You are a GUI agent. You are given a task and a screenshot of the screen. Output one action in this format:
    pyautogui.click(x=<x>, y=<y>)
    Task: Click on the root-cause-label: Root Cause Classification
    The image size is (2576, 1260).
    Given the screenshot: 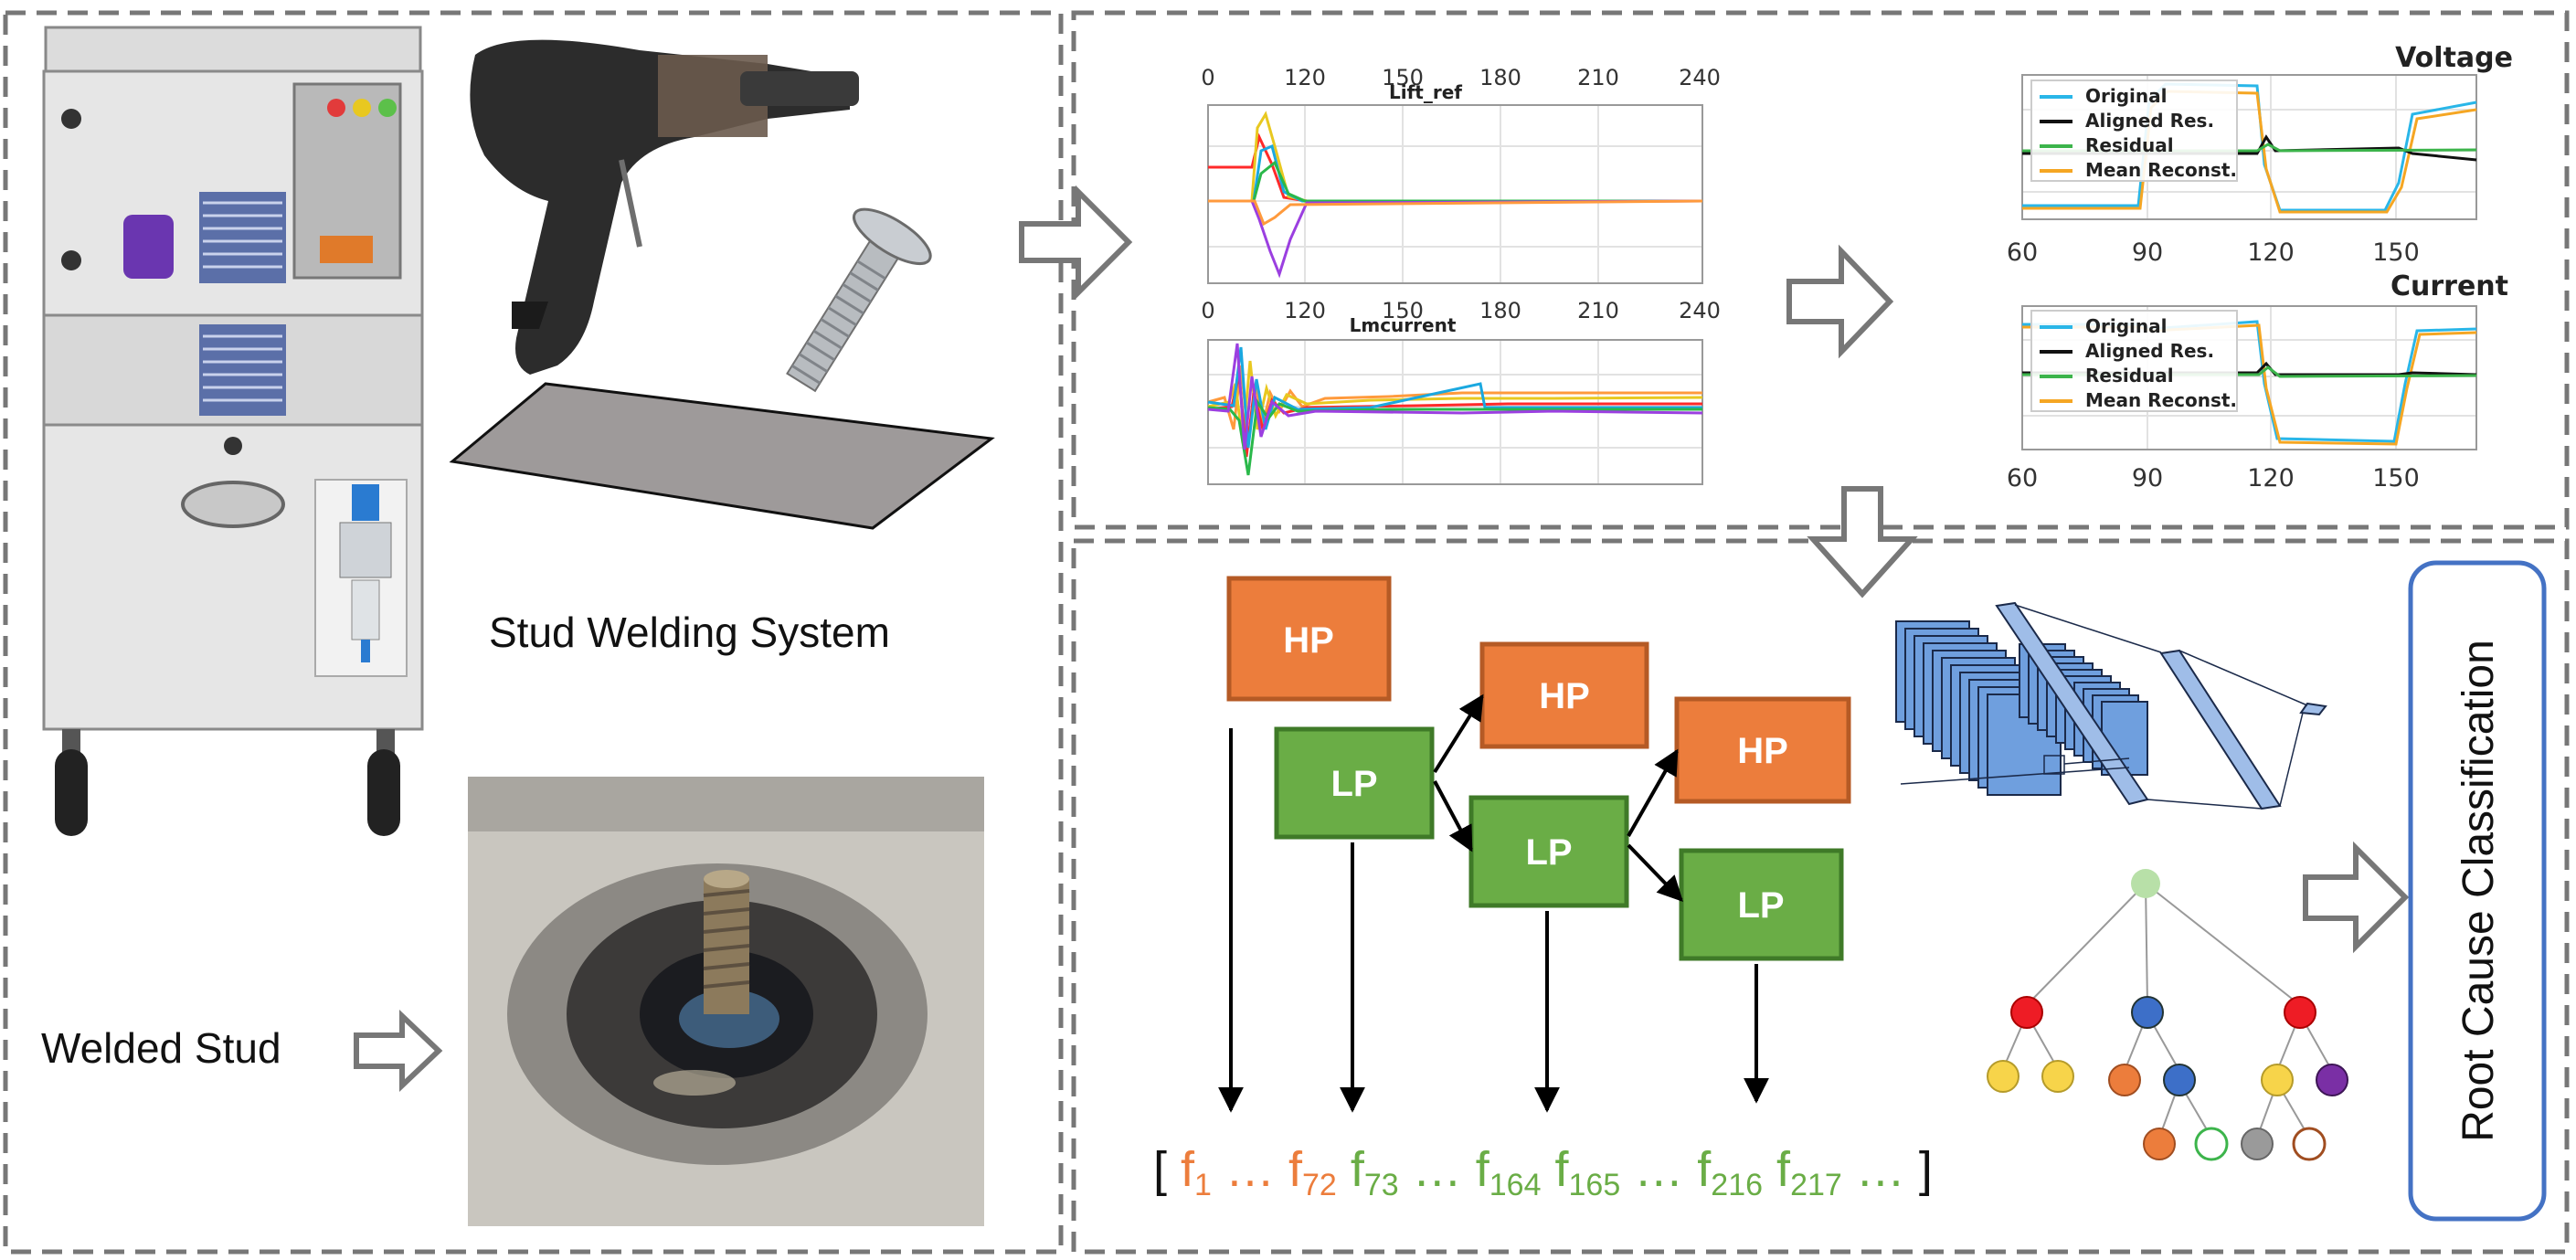 What is the action you would take?
    pyautogui.click(x=2478, y=891)
    